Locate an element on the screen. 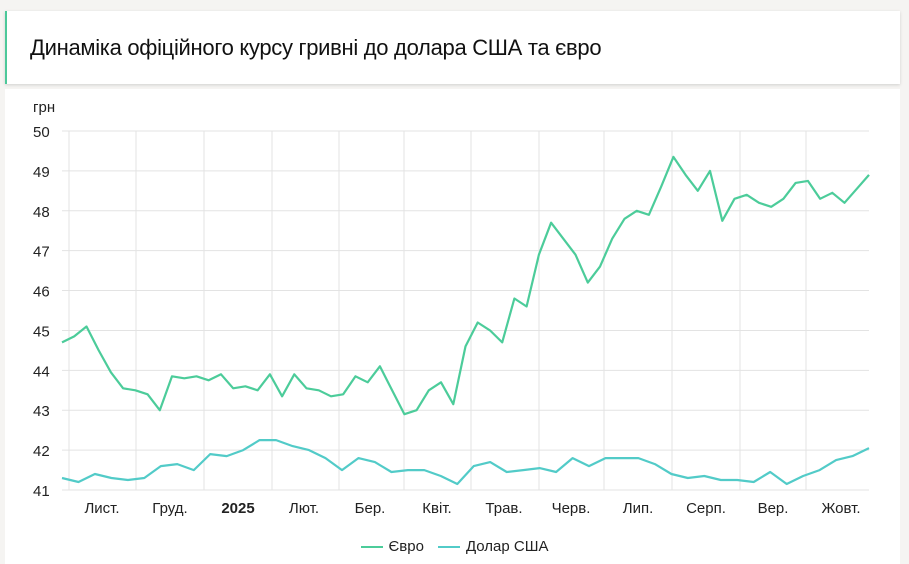 The width and height of the screenshot is (909, 564). x-tick-label: Лист. is located at coordinates (101, 508).